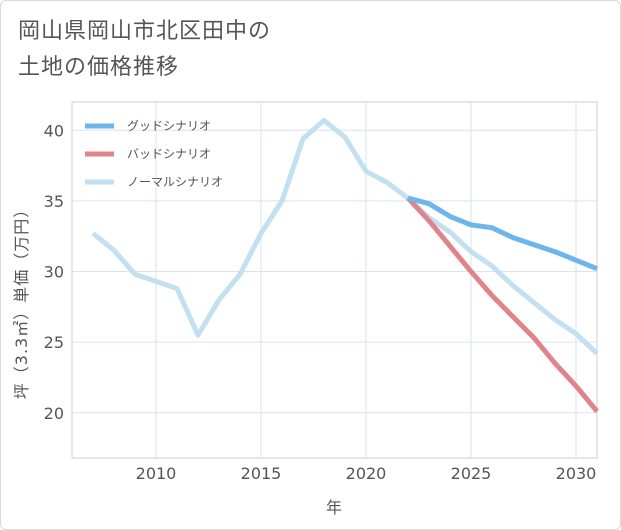 This screenshot has width=621, height=530. Describe the element at coordinates (54, 272) in the screenshot. I see `y-tick-label: 30` at that location.